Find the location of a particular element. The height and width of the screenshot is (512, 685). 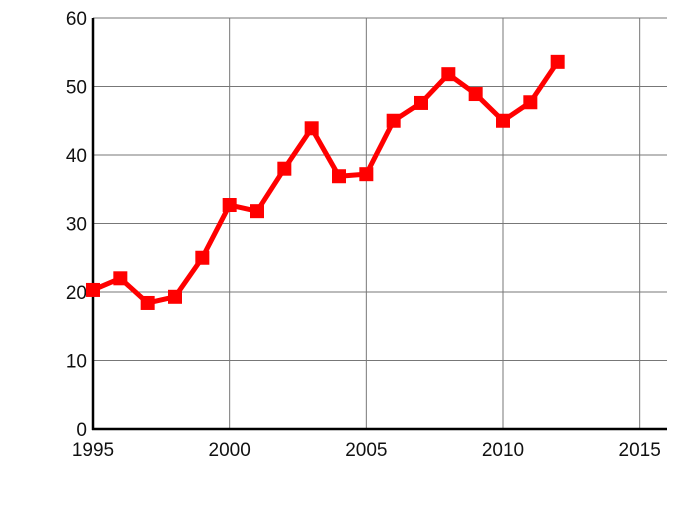

x-tick-label: 2005 is located at coordinates (366, 450).